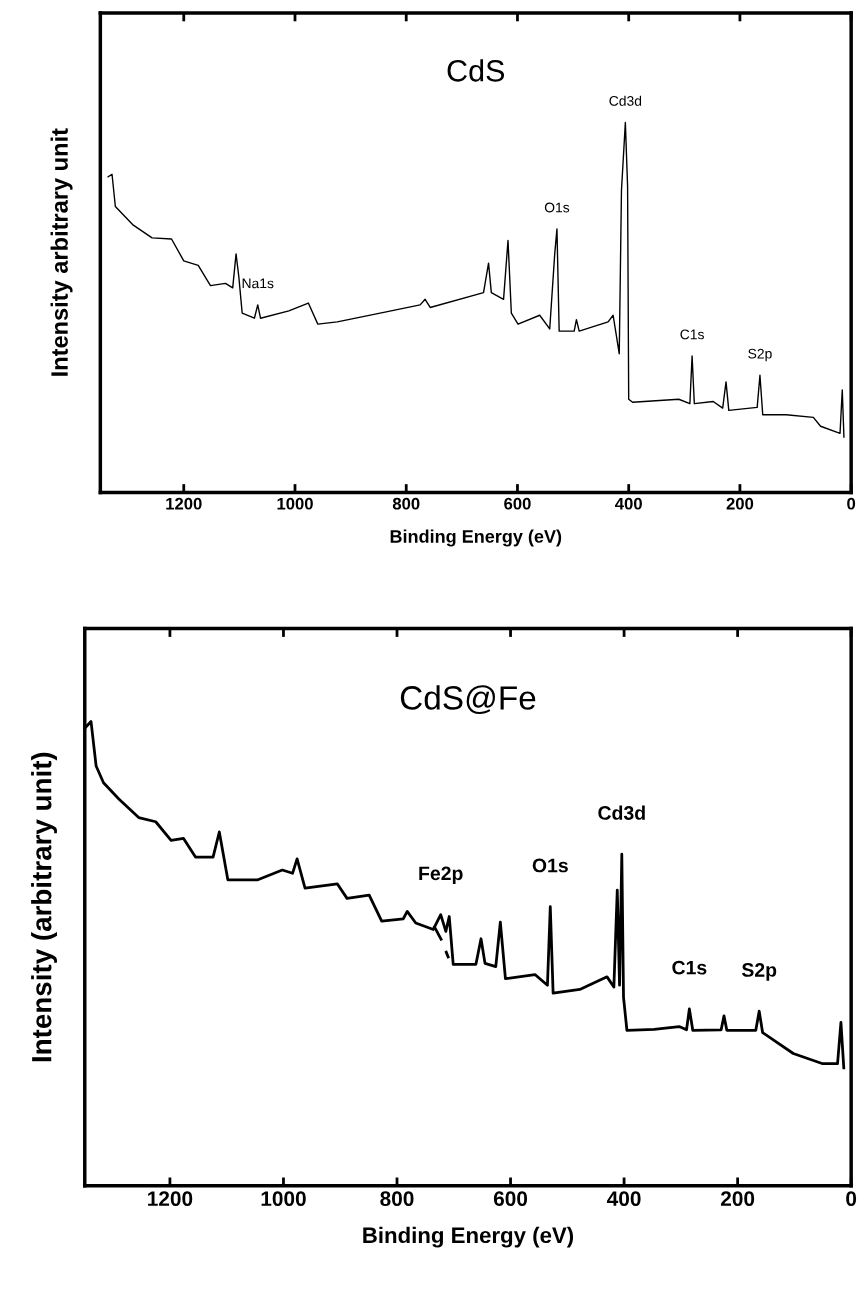 This screenshot has width=865, height=1296. Describe the element at coordinates (468, 699) in the screenshot. I see `chart-title: CdS@Fe` at that location.